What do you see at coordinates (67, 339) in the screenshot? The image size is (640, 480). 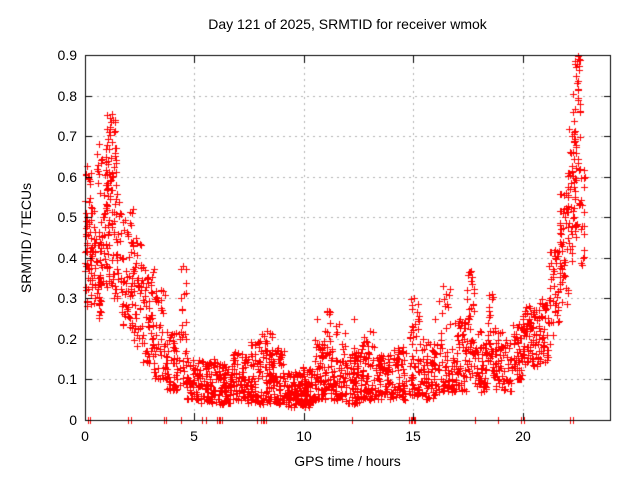 I see `y-tick-label: 0.2` at bounding box center [67, 339].